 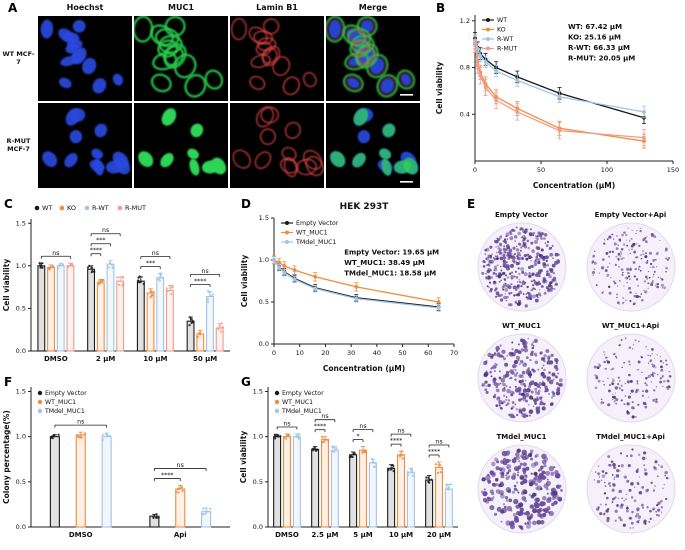 I want to click on colony-plate-label: TMdel_MUC1, so click(x=521, y=437).